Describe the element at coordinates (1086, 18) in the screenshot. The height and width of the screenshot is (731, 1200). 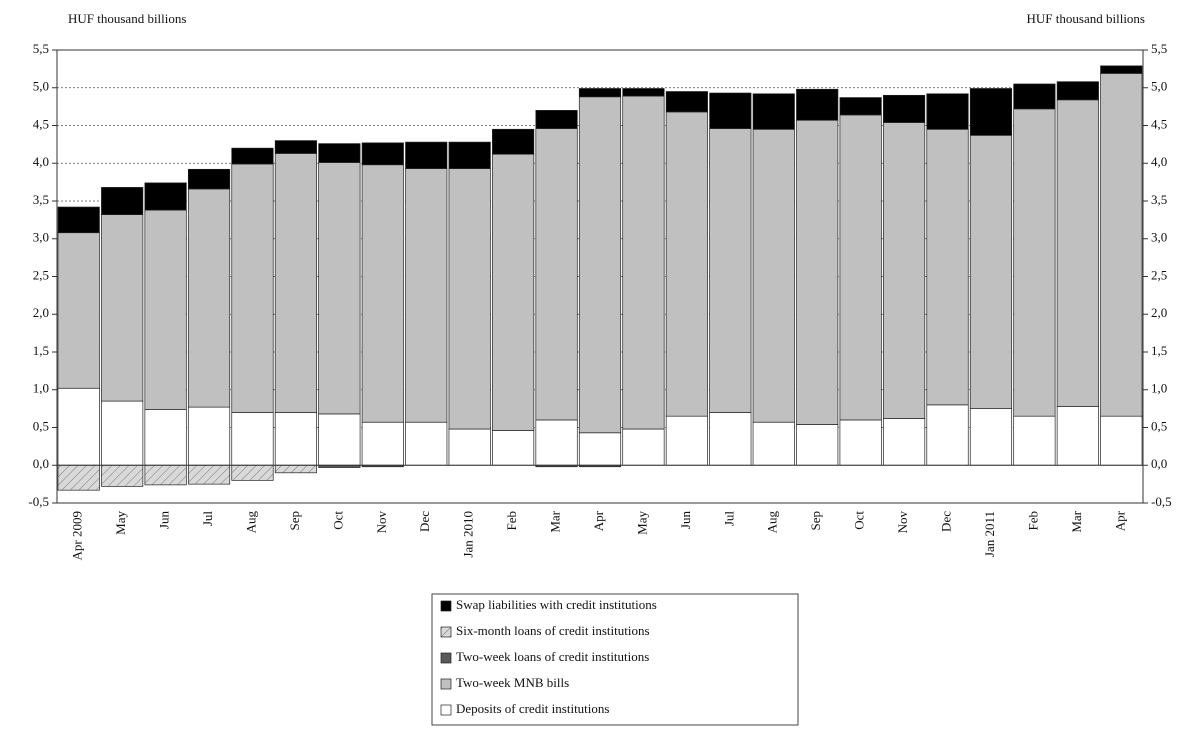
I see `y2-axis-label: HUF thousand billions` at that location.